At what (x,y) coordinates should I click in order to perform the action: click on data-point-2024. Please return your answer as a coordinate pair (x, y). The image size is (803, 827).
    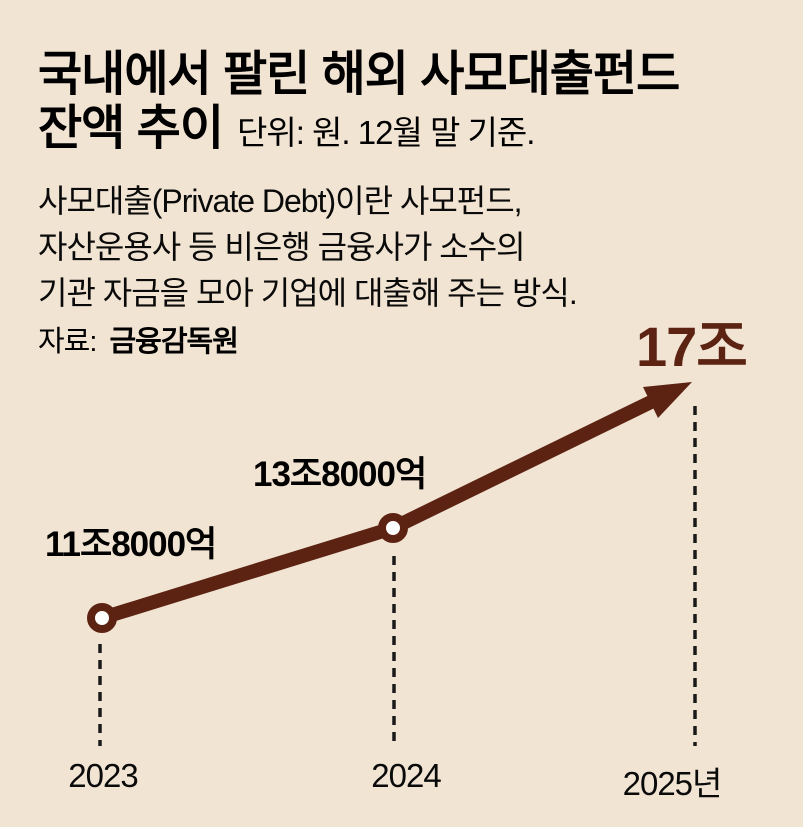
    Looking at the image, I should click on (393, 528).